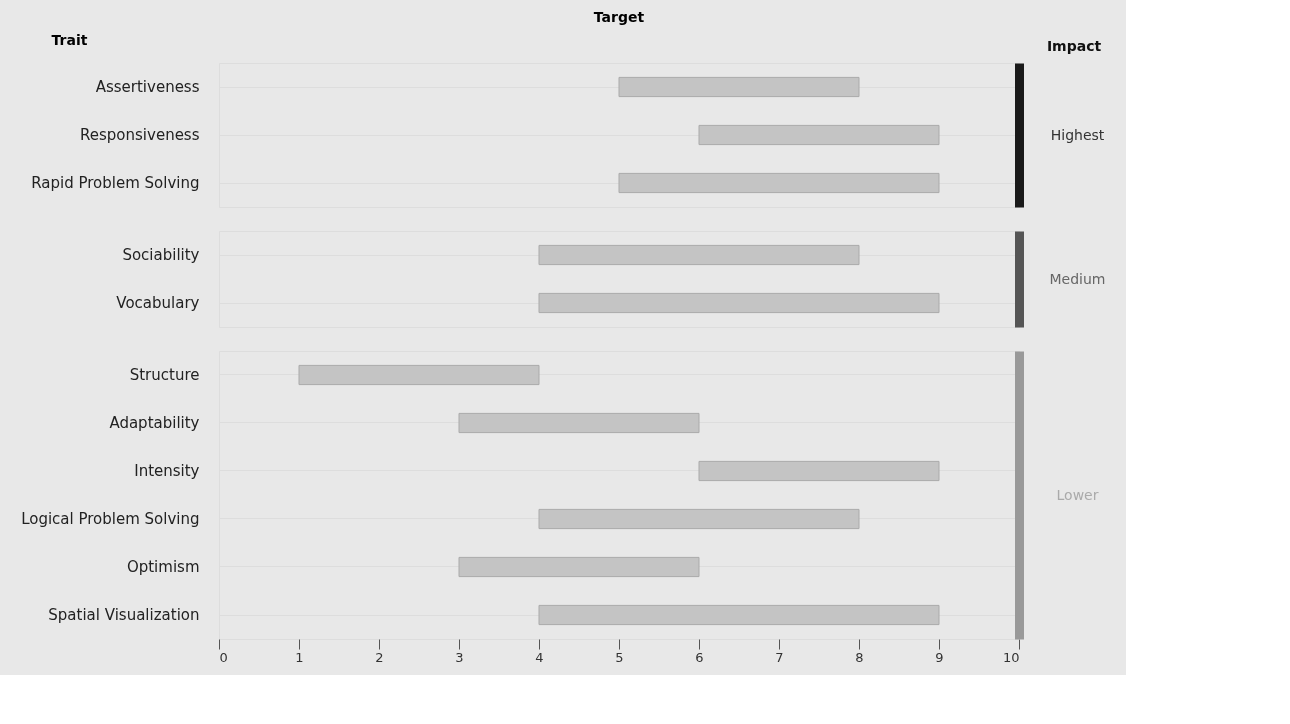 Image resolution: width=1290 pixels, height=724 pixels. What do you see at coordinates (167, 471) in the screenshot?
I see `y-tick-label: Intensity` at bounding box center [167, 471].